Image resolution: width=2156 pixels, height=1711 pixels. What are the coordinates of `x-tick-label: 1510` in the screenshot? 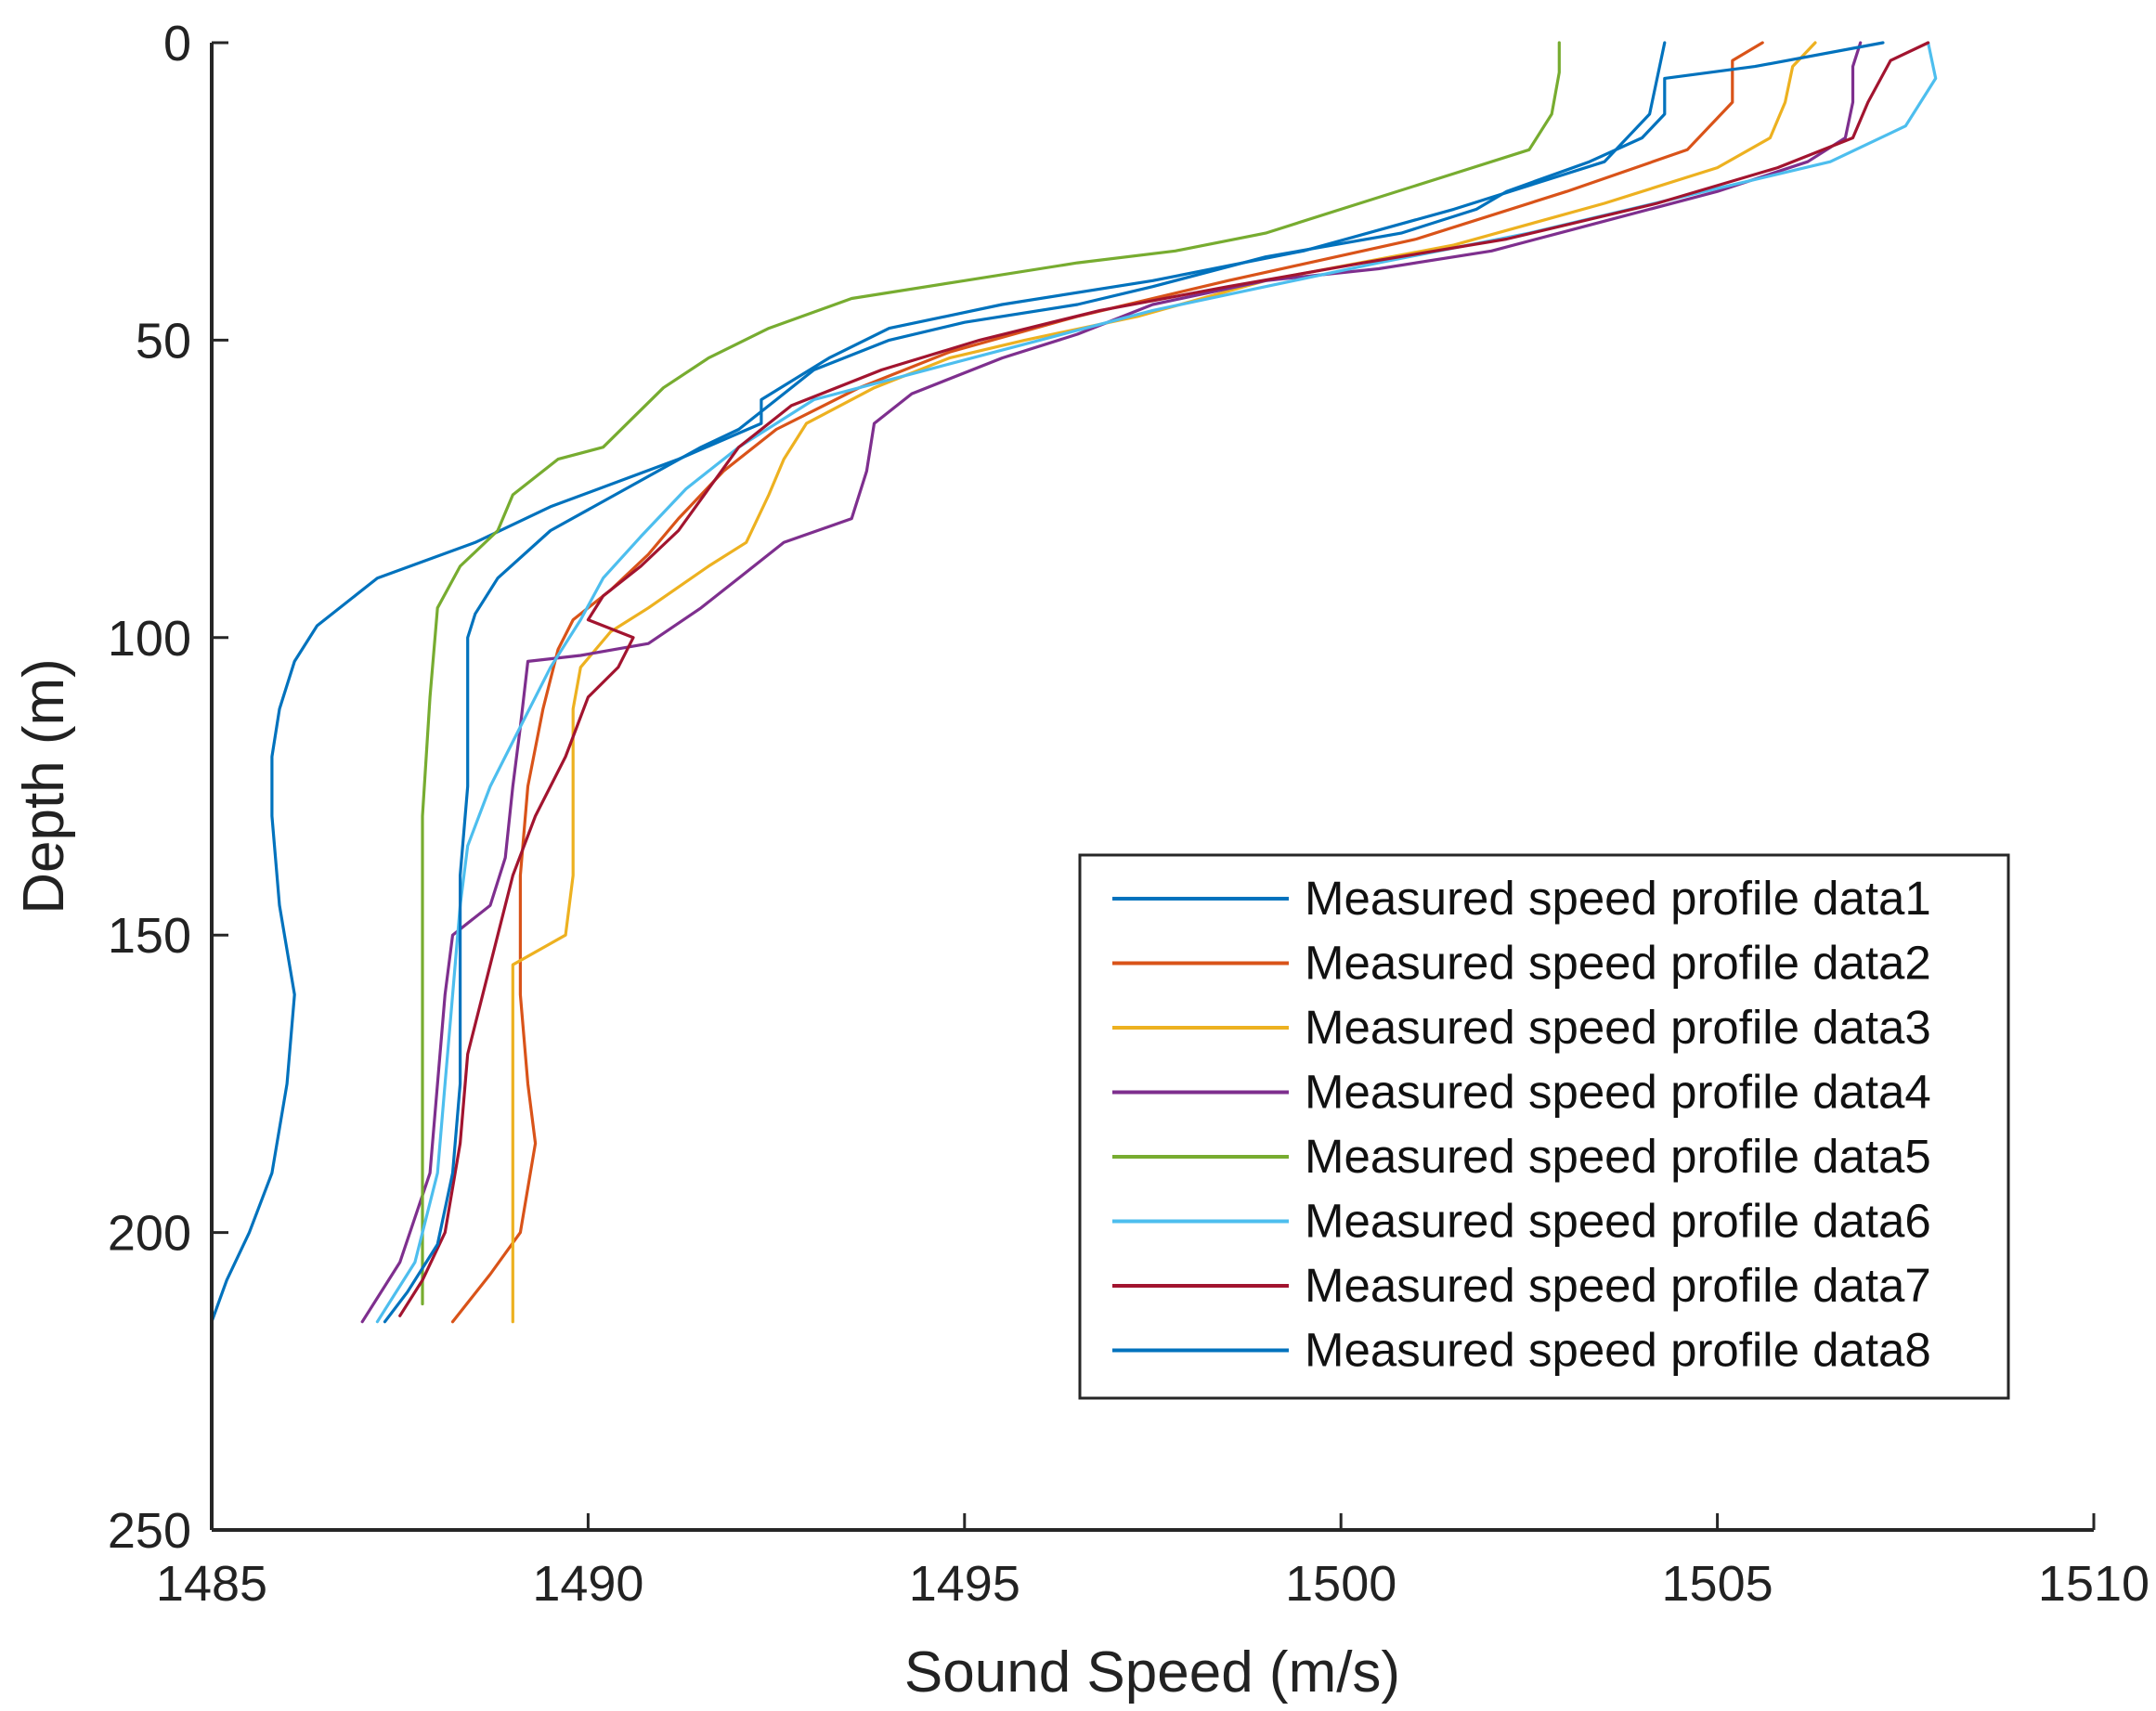 It's located at (2094, 1584).